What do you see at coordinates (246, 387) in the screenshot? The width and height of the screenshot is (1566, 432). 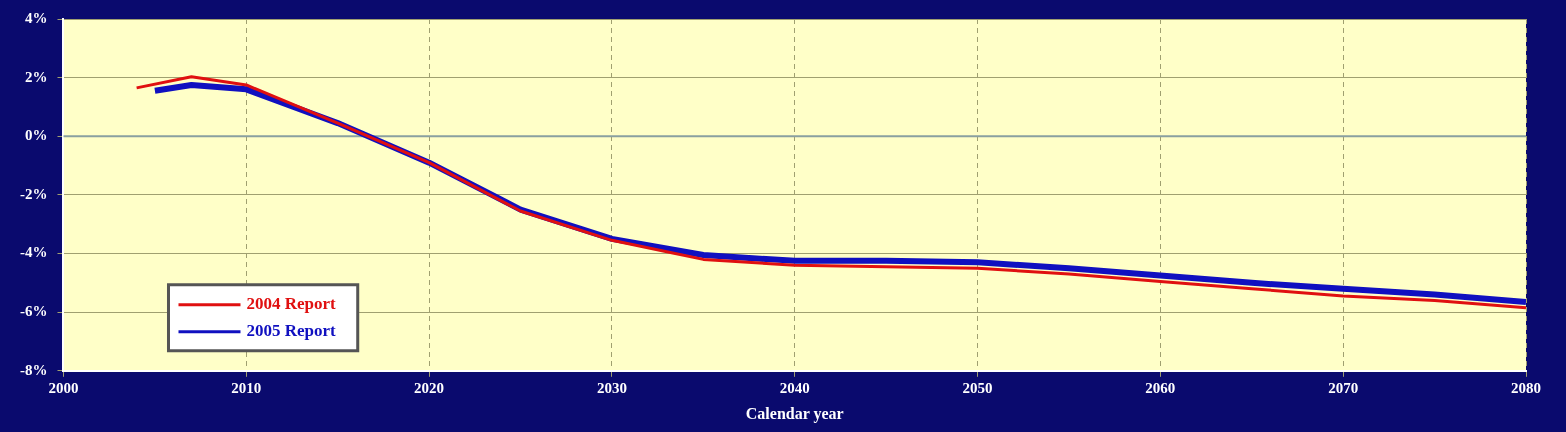 I see `x-tick-label: 2010` at bounding box center [246, 387].